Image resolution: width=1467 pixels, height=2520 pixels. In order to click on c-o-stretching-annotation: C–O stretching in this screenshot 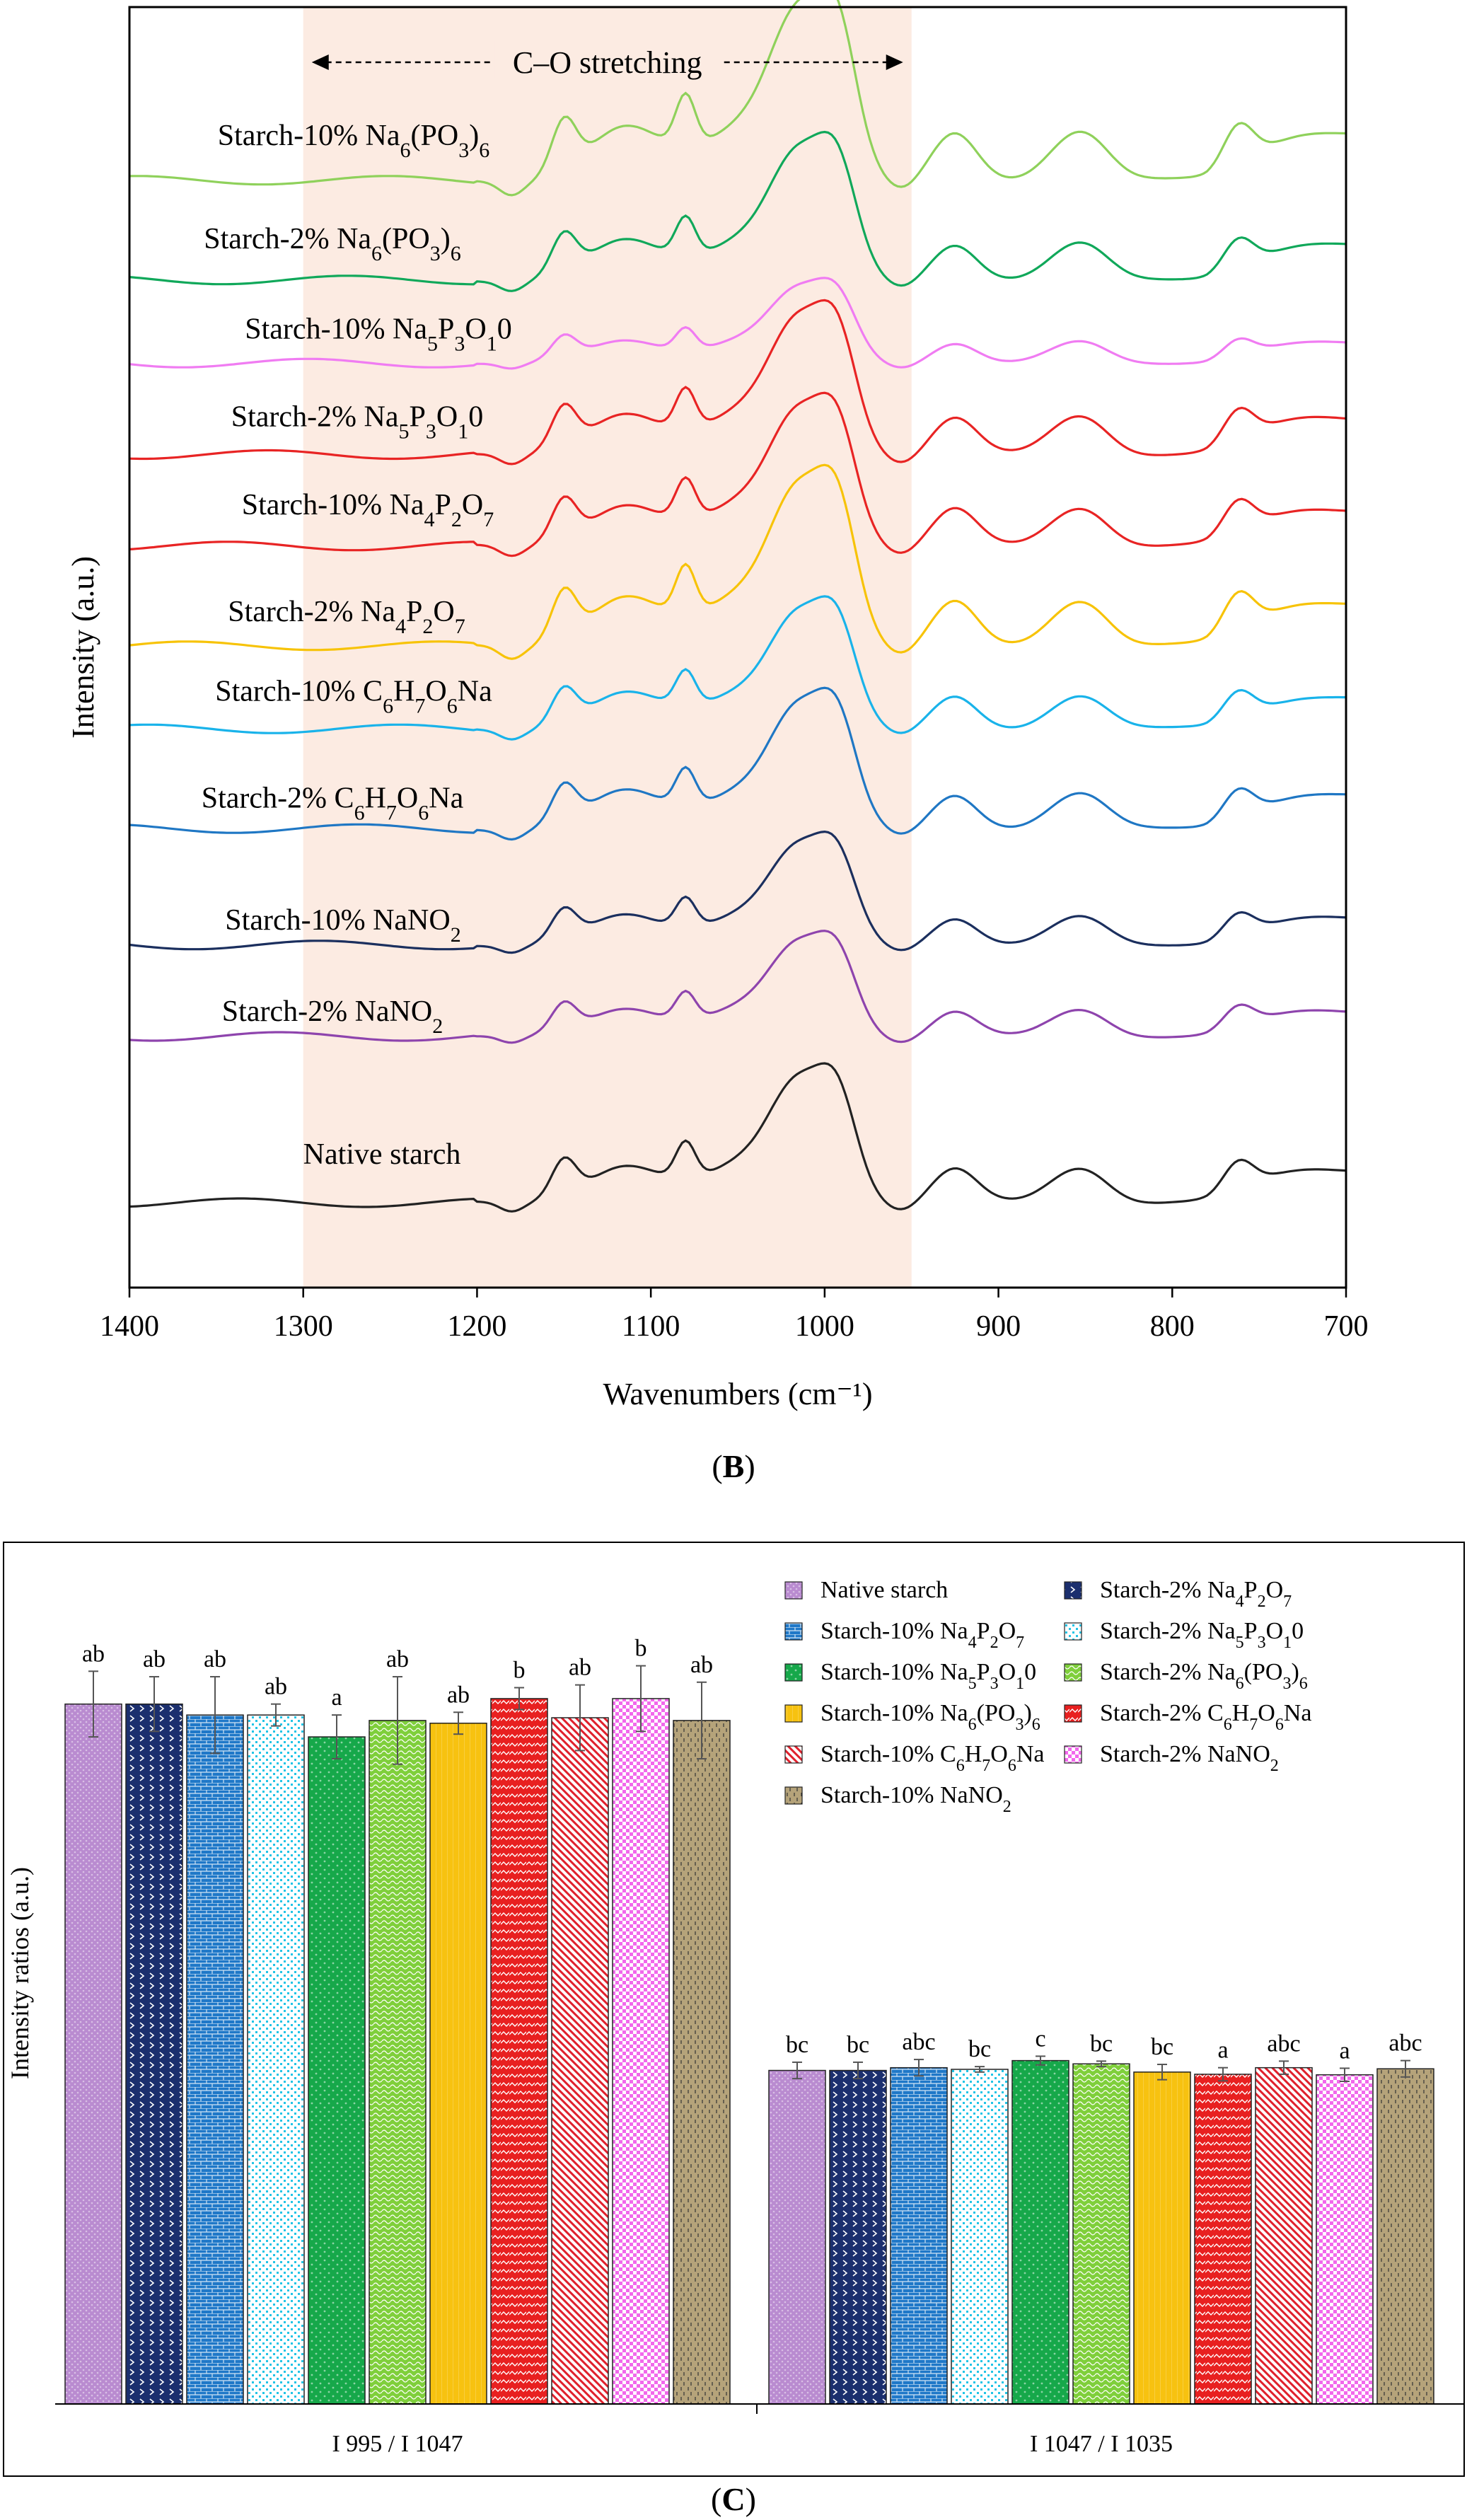, I will do `click(607, 61)`.